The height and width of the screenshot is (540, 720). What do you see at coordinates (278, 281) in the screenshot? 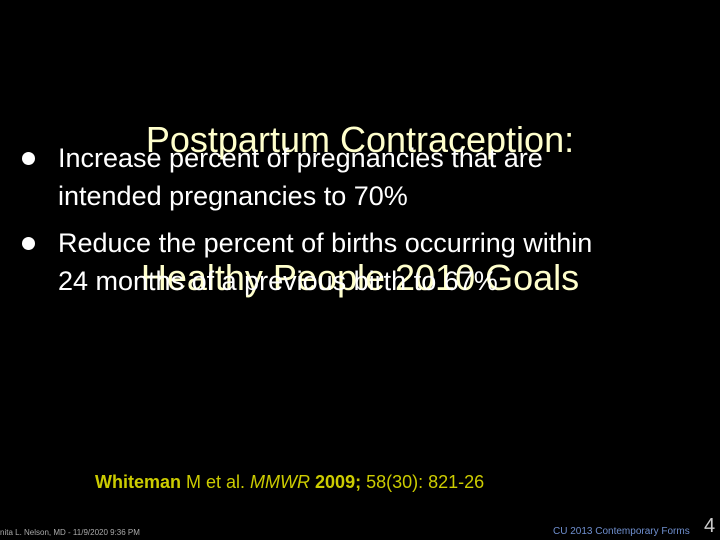
I see `bullet-text: 24 months of a previous birth to 67%` at bounding box center [278, 281].